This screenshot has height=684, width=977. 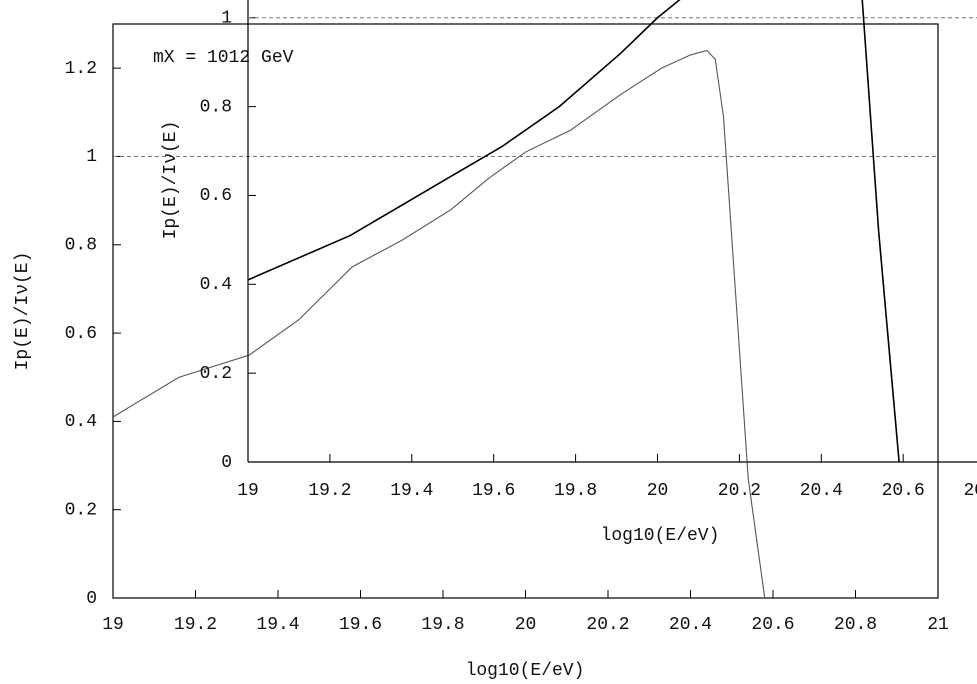 What do you see at coordinates (223, 58) in the screenshot?
I see `annotation: mX = 1012 GeV` at bounding box center [223, 58].